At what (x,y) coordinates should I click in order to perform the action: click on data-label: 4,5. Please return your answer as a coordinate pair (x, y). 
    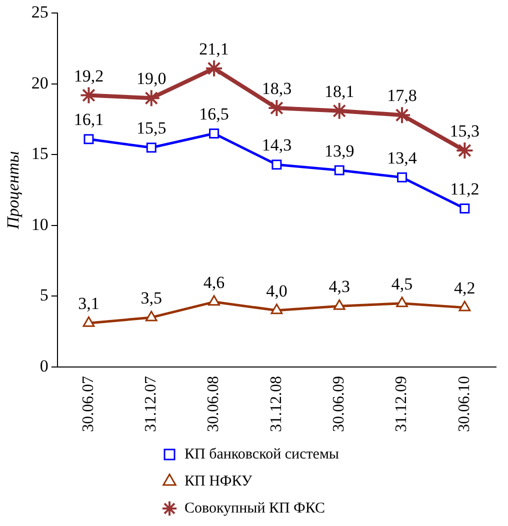
    Looking at the image, I should click on (402, 284).